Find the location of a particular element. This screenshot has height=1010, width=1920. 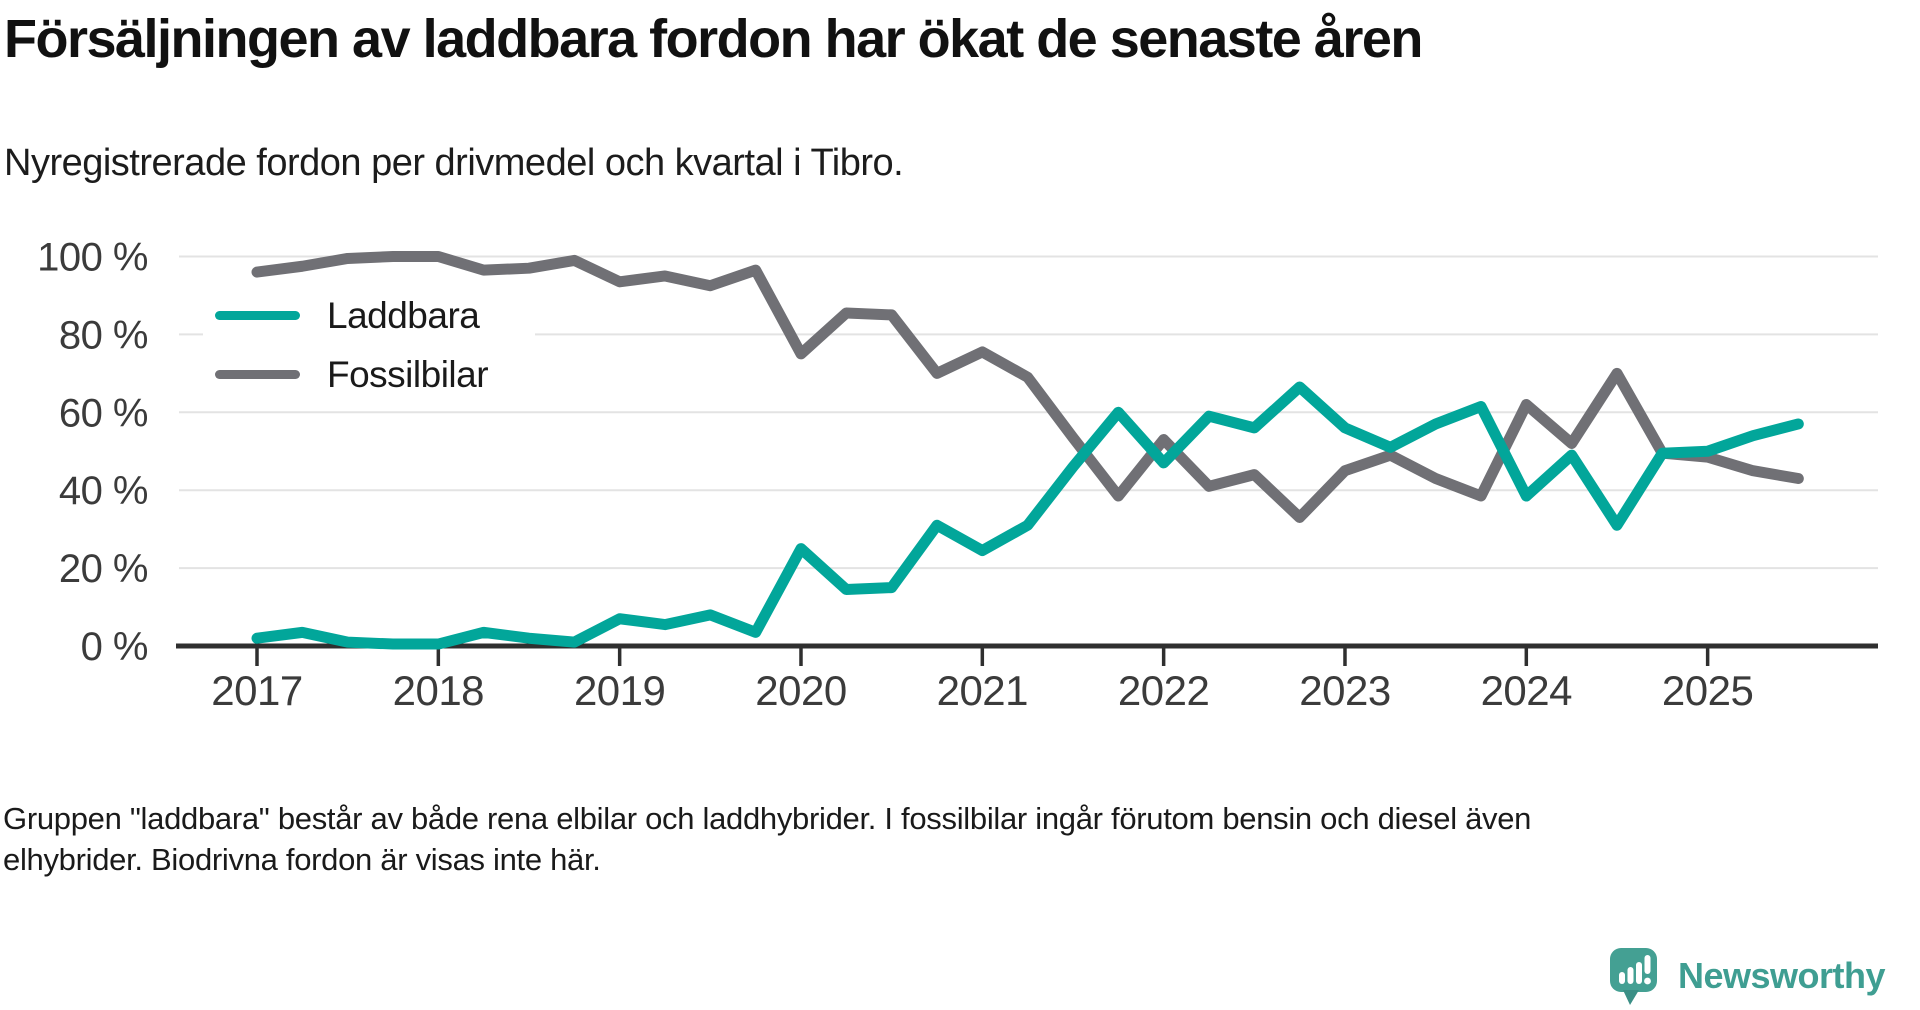

x-tick-label: 2021 is located at coordinates (982, 690).